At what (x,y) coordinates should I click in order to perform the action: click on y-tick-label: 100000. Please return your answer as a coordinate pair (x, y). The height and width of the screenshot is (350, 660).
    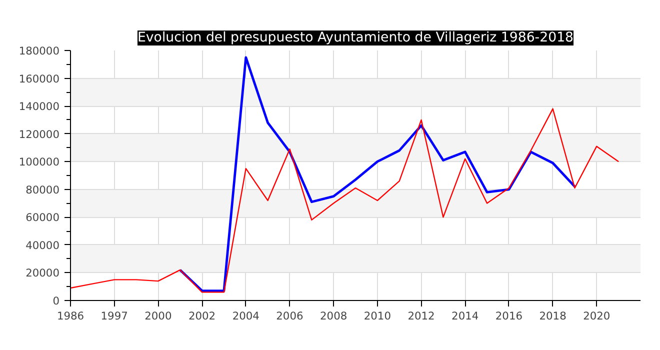
    Looking at the image, I should click on (39, 162).